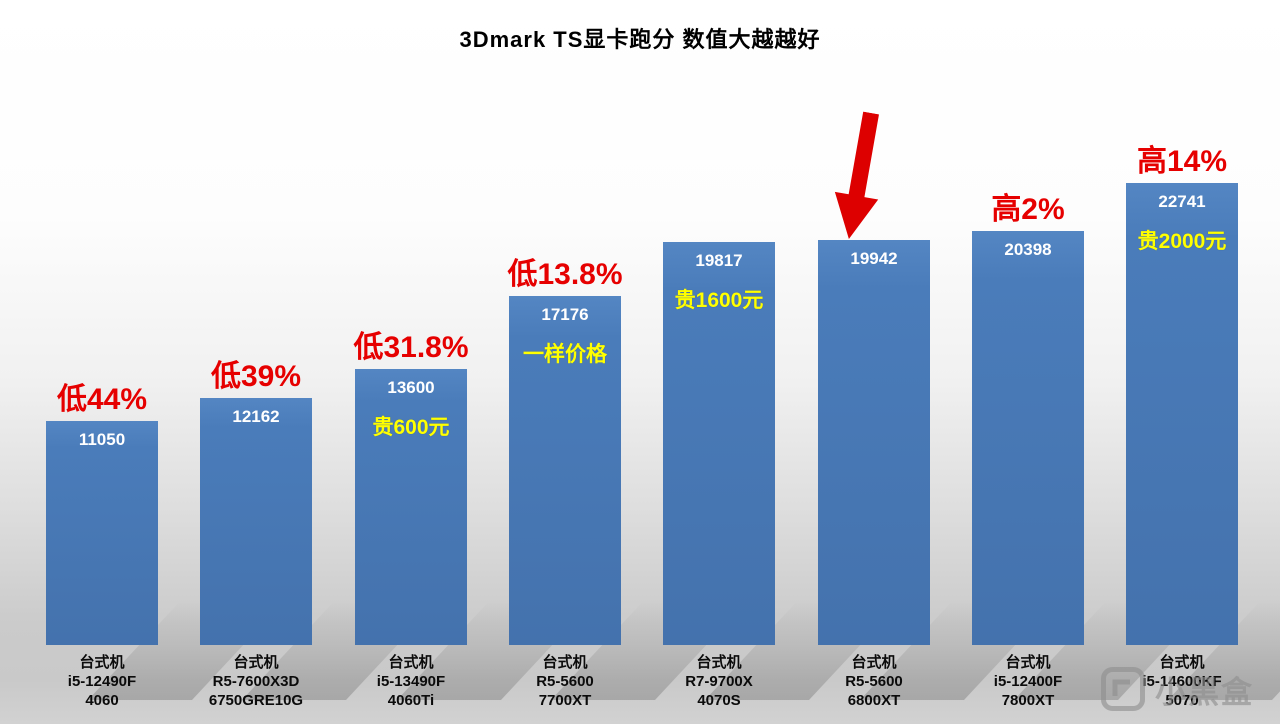  Describe the element at coordinates (859, 176) in the screenshot. I see `highlight-arrow-icon` at that location.